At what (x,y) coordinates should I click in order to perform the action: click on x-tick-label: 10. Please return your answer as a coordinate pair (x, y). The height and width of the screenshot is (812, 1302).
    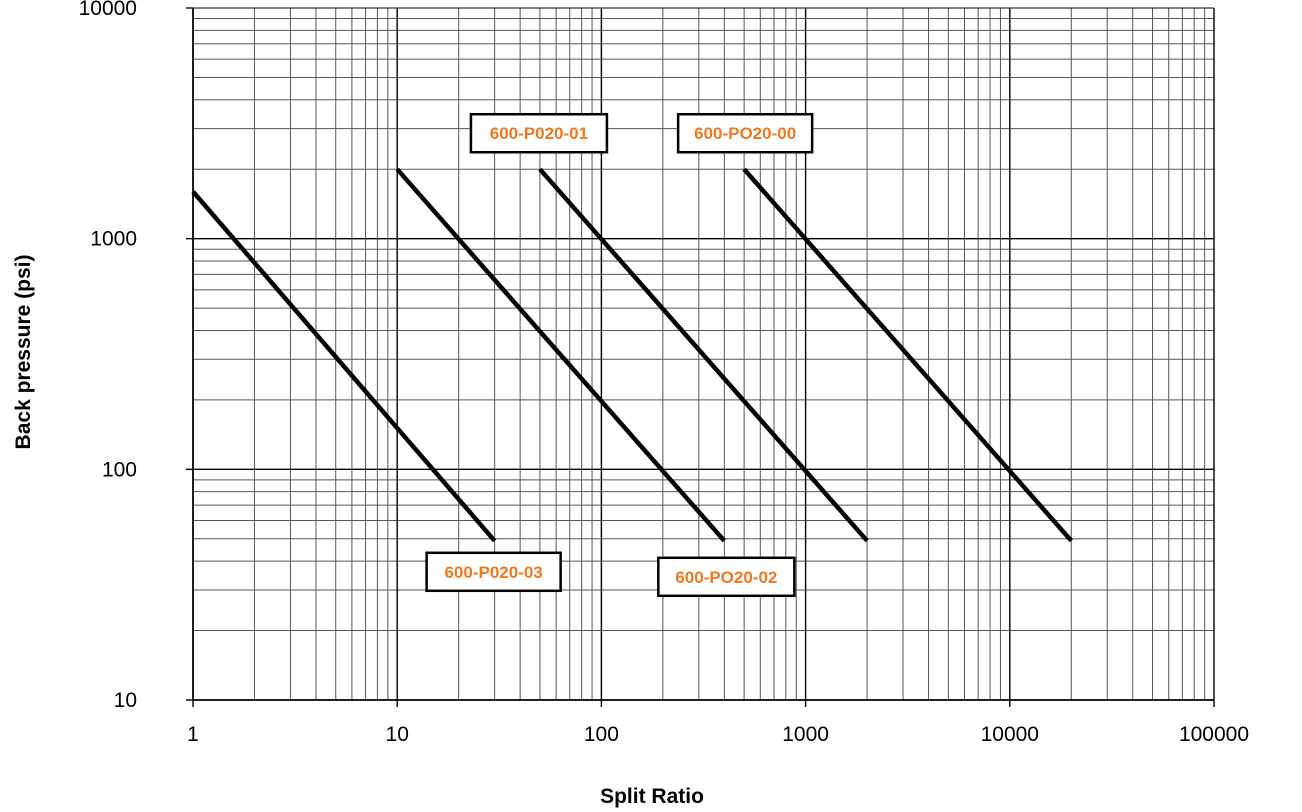
    Looking at the image, I should click on (397, 734).